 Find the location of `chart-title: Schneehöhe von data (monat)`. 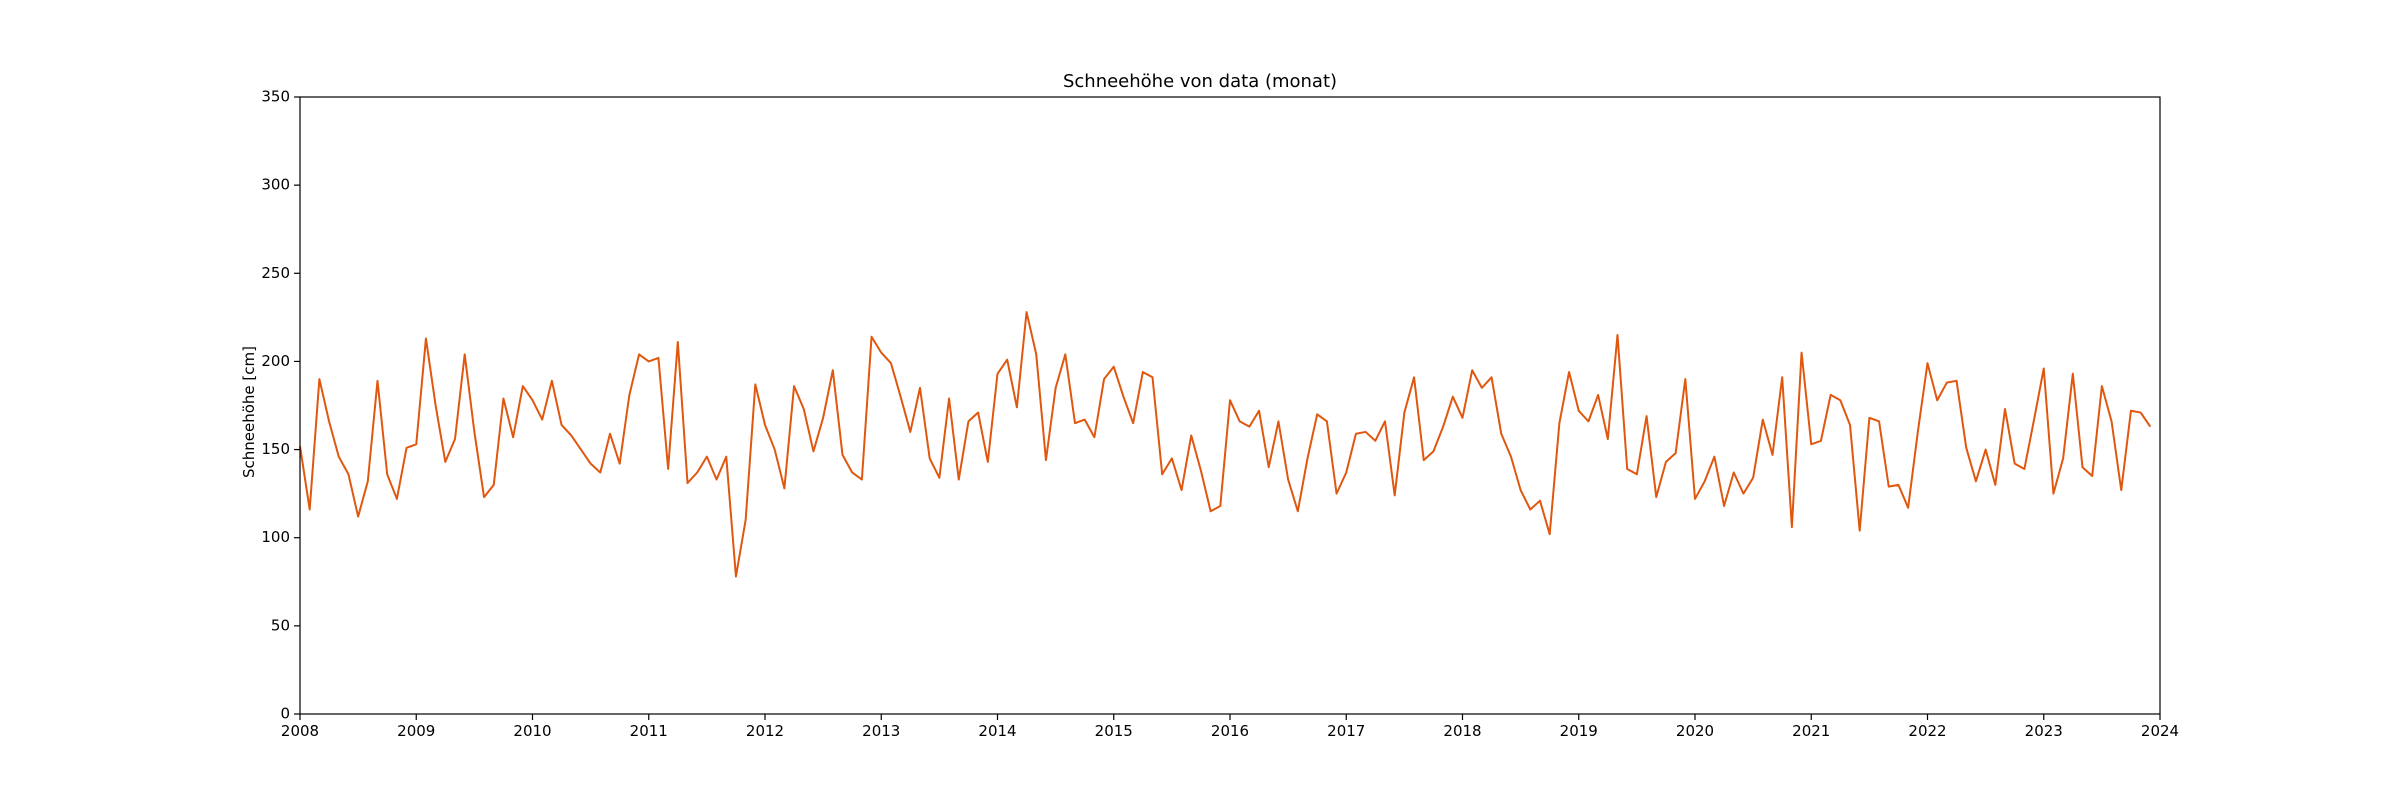

chart-title: Schneehöhe von data (monat) is located at coordinates (1200, 81).